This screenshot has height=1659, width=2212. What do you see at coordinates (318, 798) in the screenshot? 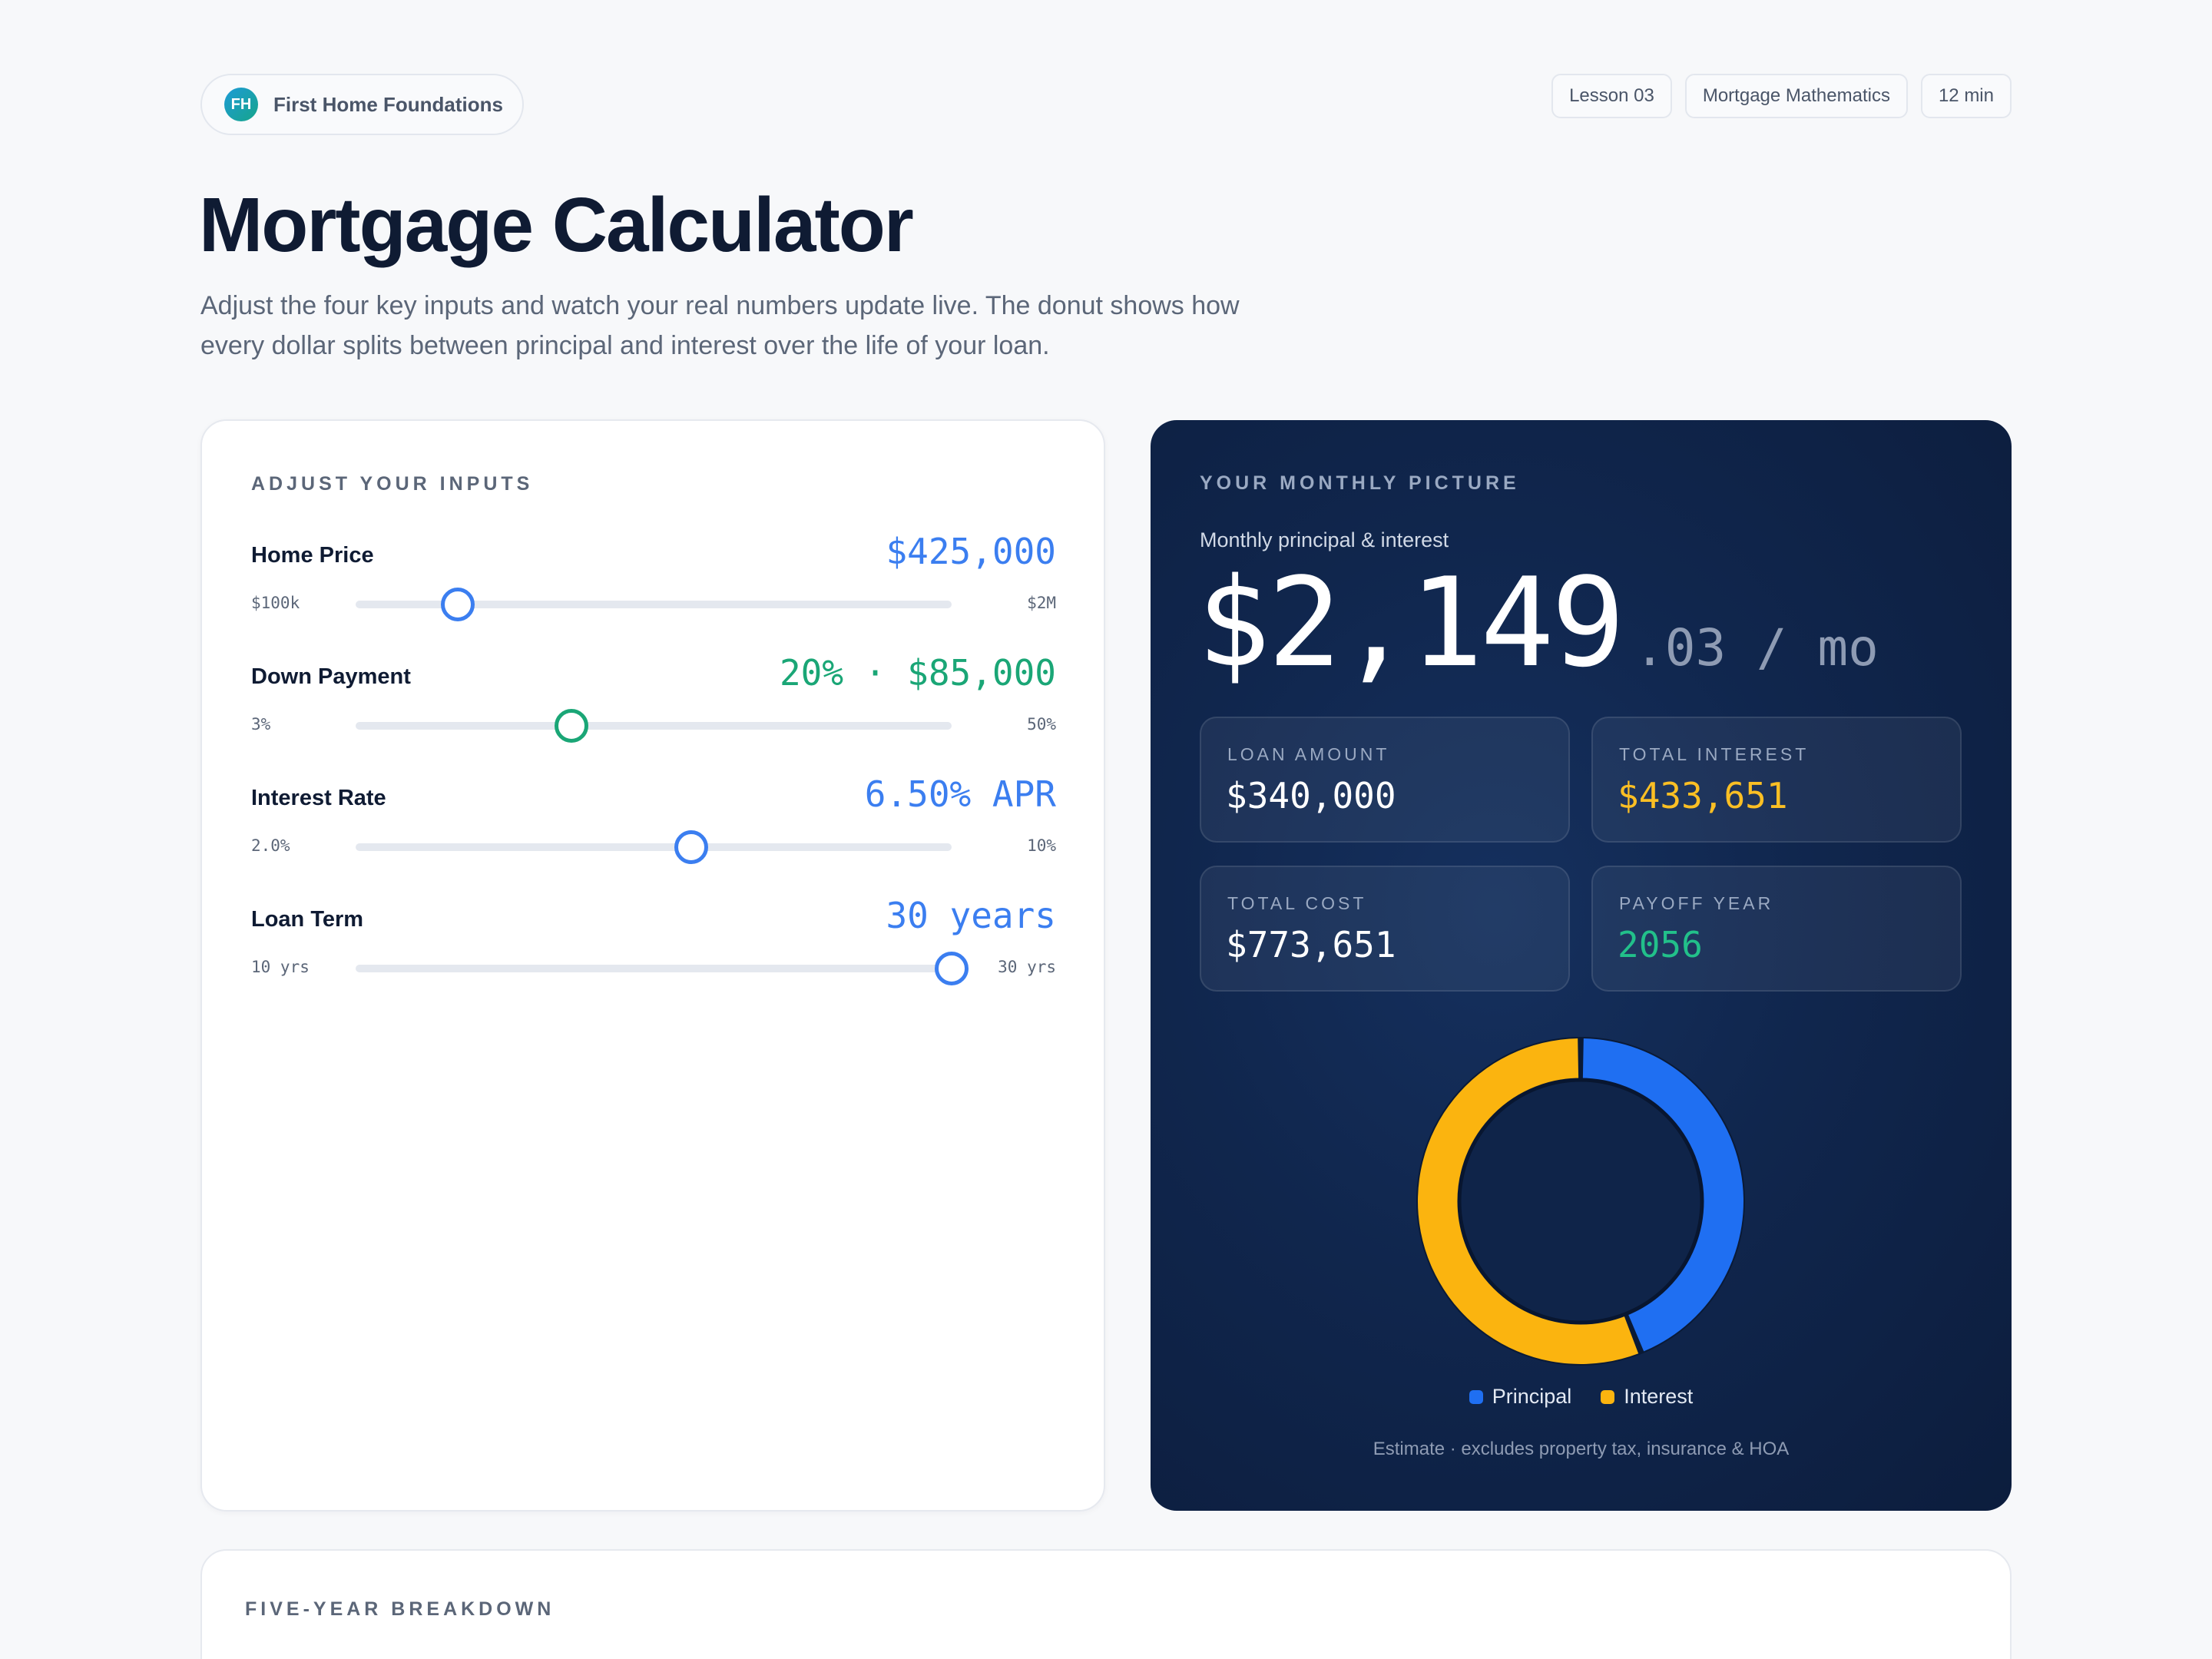
I see `interest-rate-label: Interest Rate` at bounding box center [318, 798].